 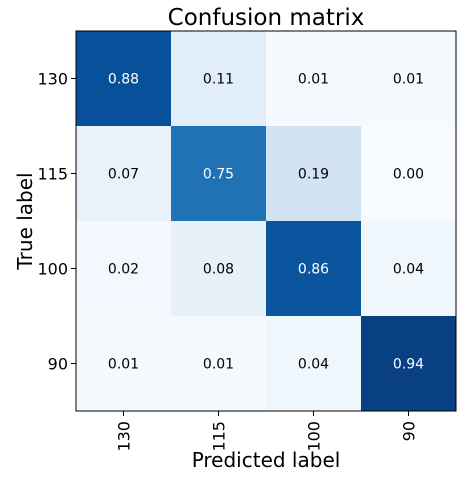 What do you see at coordinates (56, 222) in the screenshot?
I see `y-axis-ticks: 130 115 100 90` at bounding box center [56, 222].